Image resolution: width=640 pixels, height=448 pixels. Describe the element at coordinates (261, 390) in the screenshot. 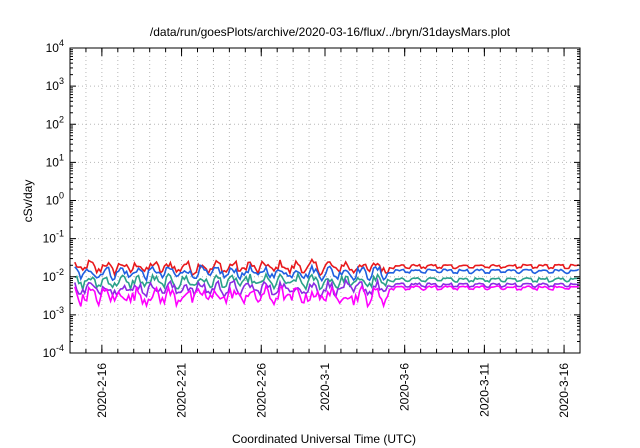

I see `x-tick-label: 2020-2-26` at that location.